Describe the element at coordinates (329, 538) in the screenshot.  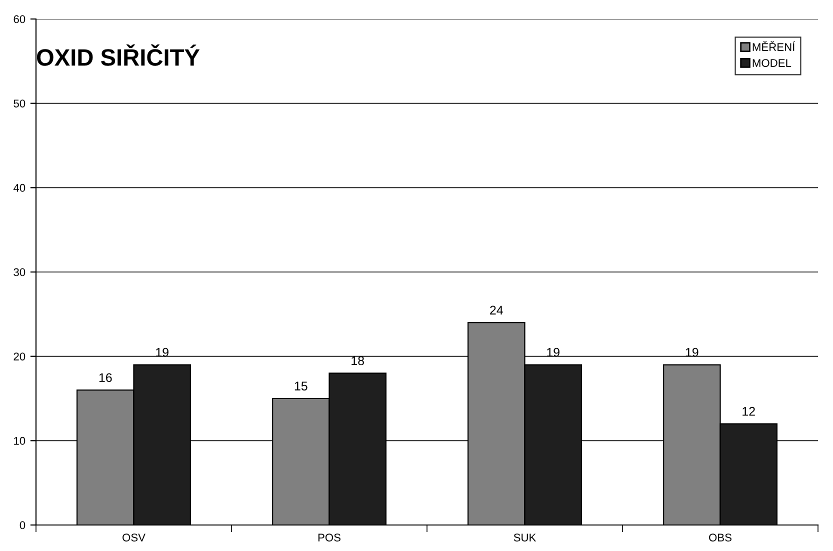
I see `x-tick-label: POS` at that location.